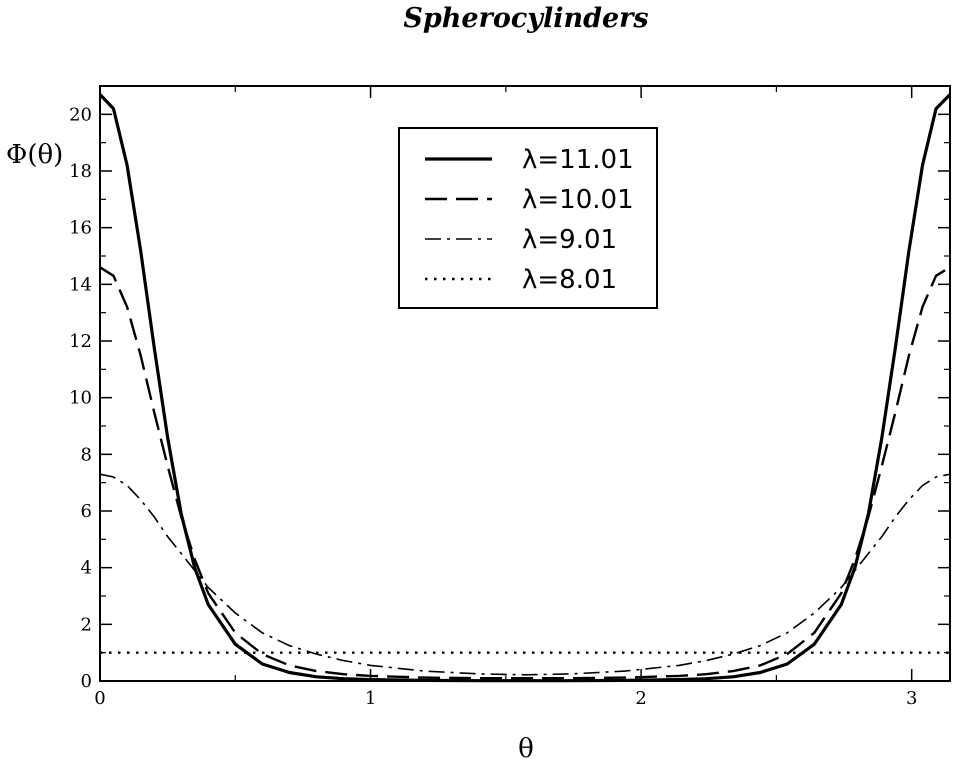 This screenshot has height=763, width=953. What do you see at coordinates (86, 568) in the screenshot?
I see `y-tick-label: 4` at bounding box center [86, 568].